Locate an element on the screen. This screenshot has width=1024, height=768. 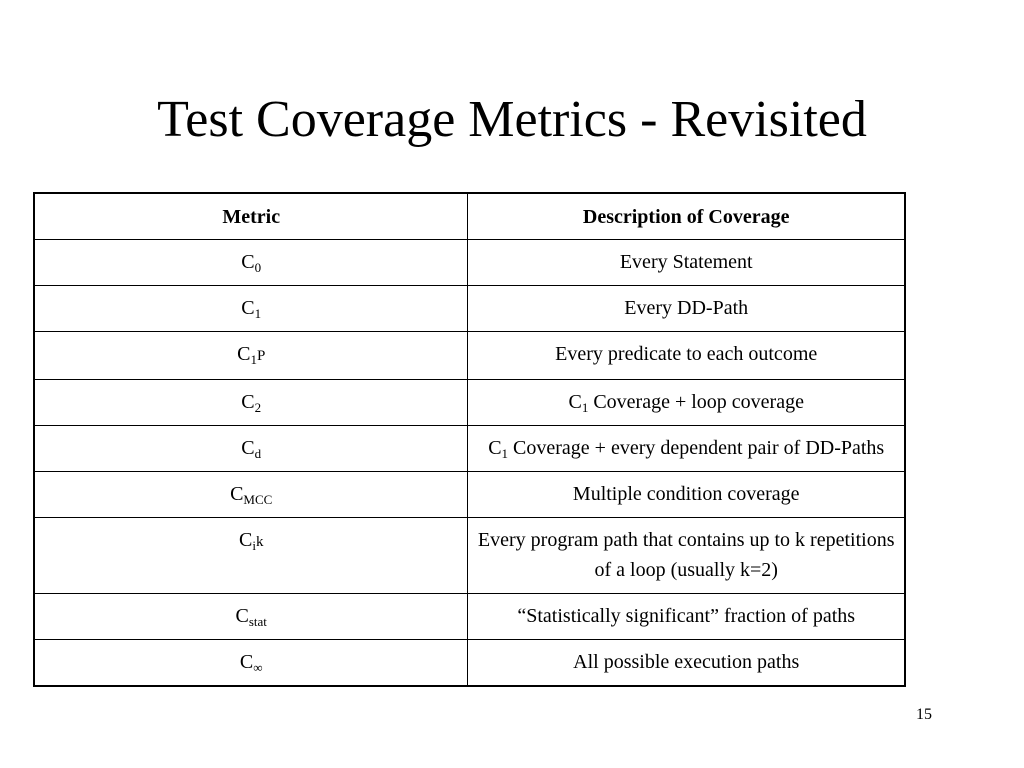
column-header-metric: Metric is located at coordinates (251, 216).